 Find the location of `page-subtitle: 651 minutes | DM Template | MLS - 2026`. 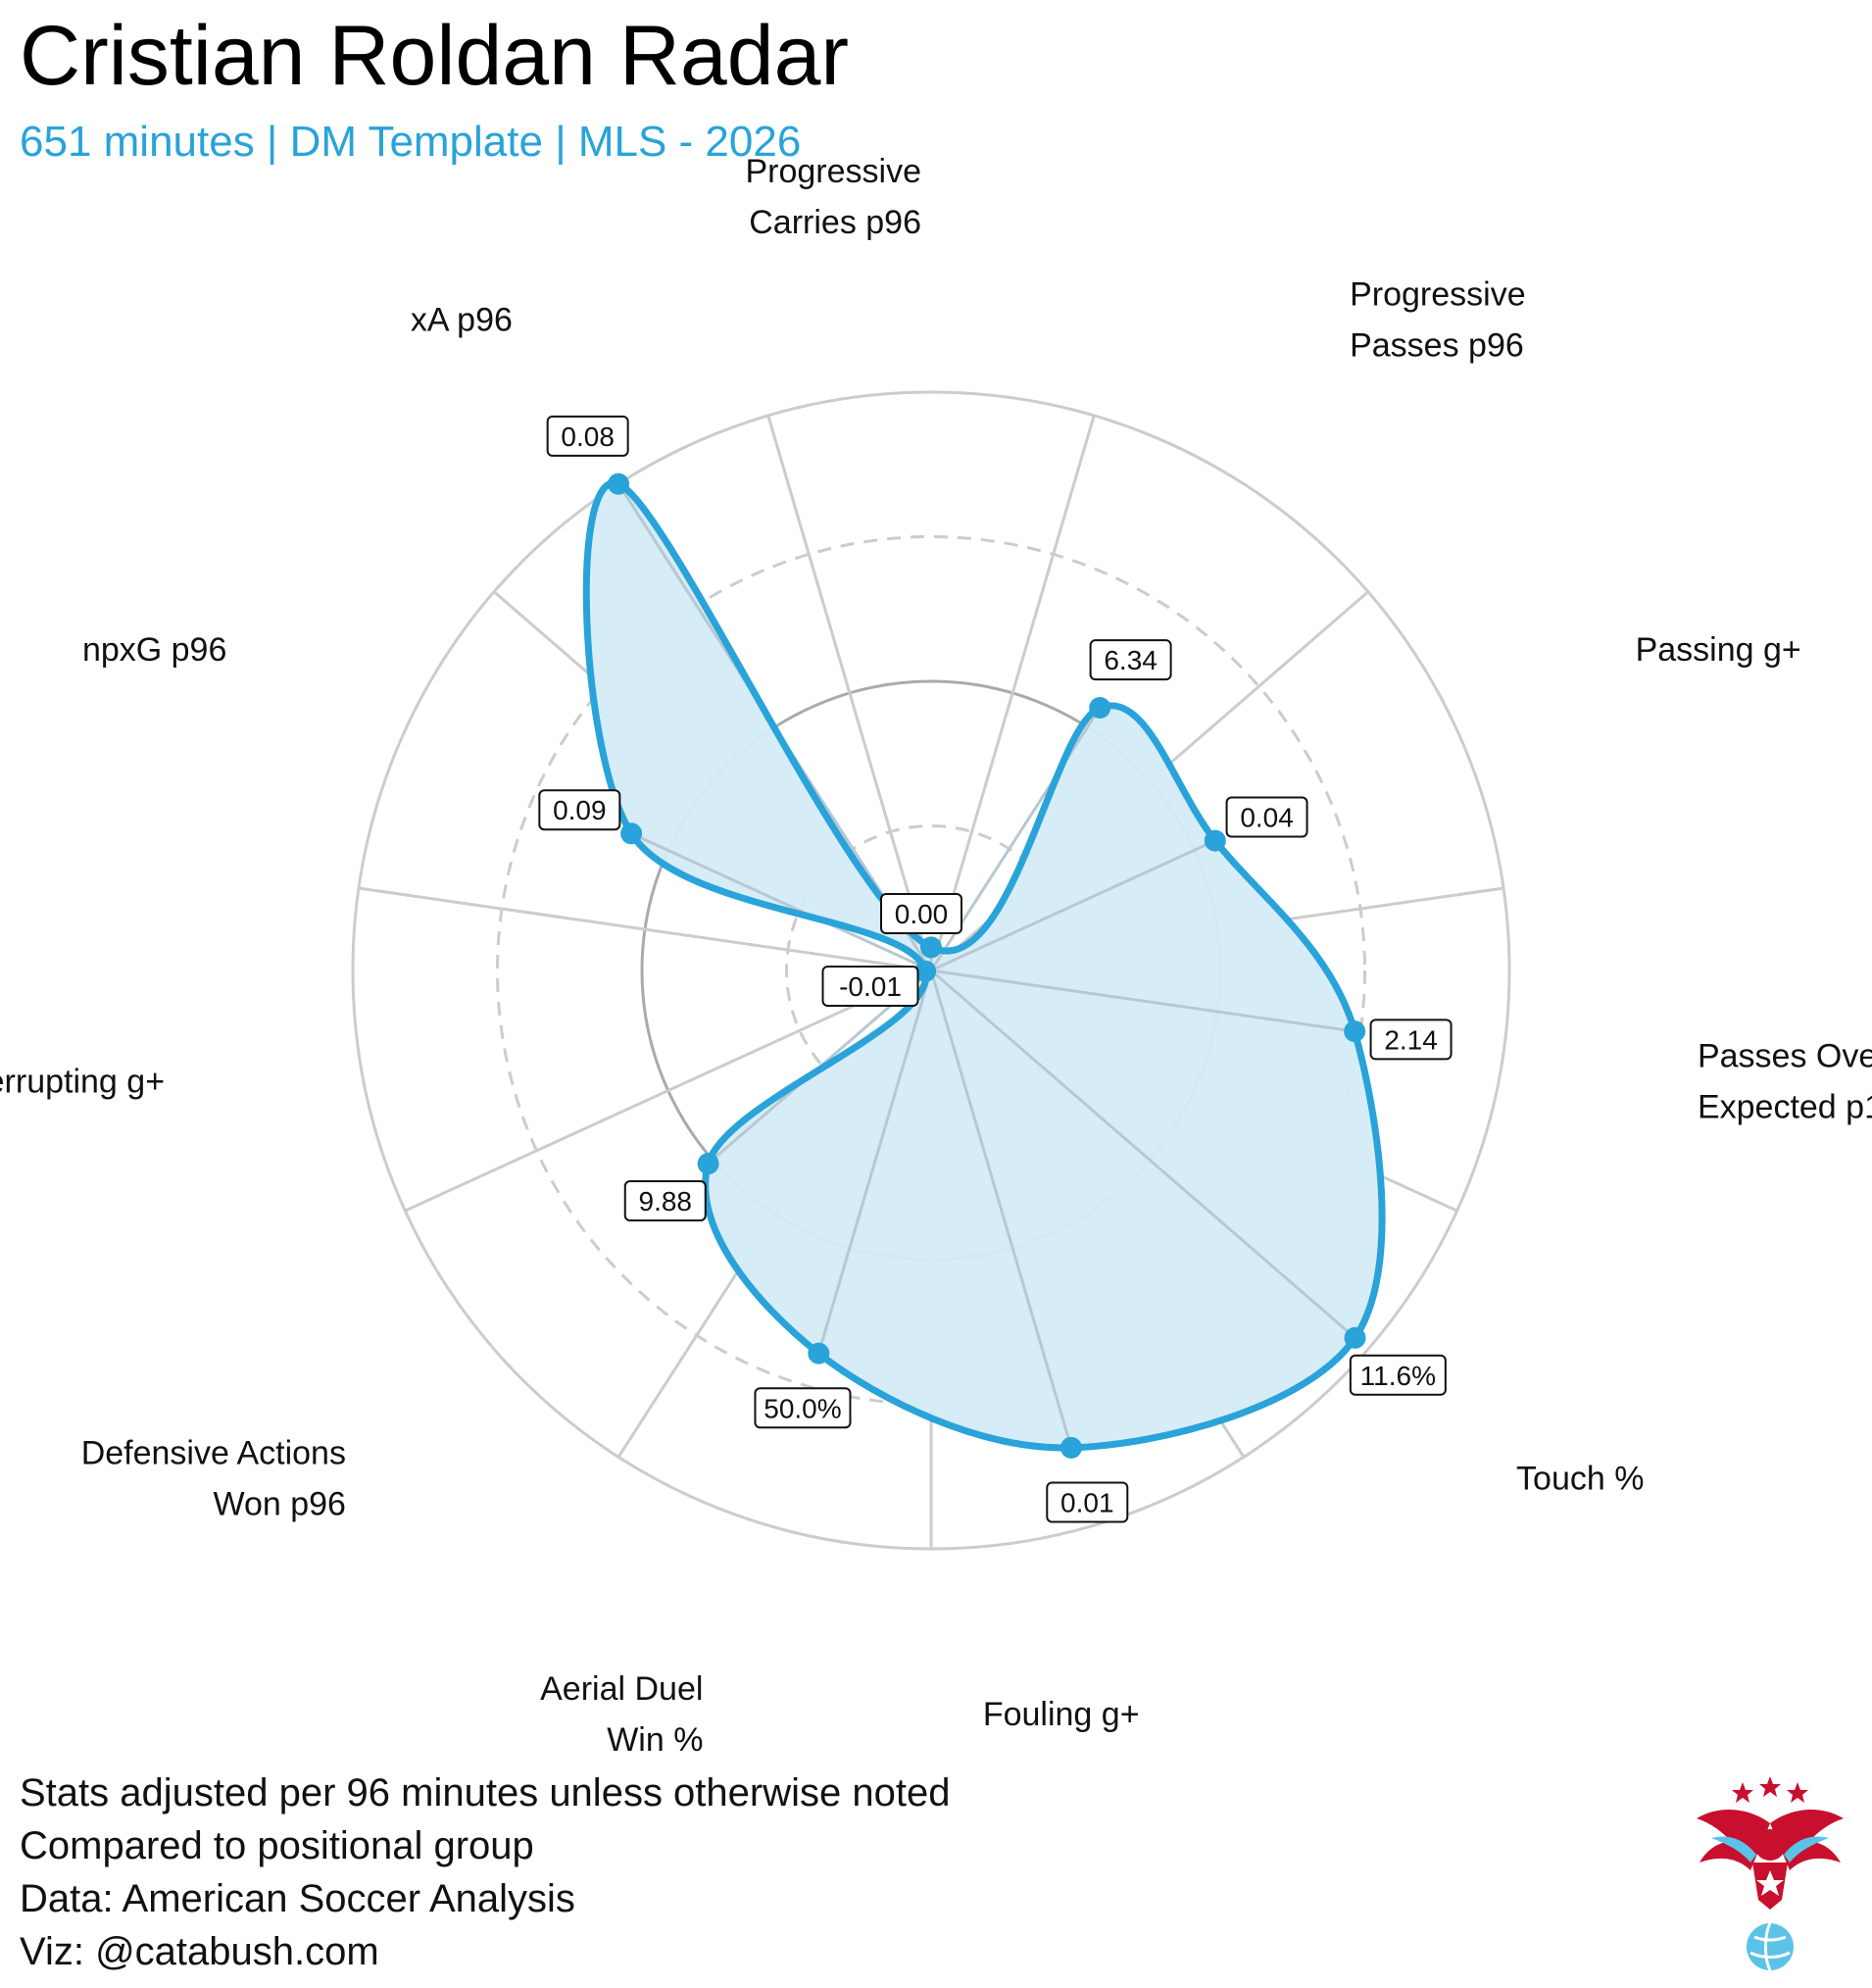

page-subtitle: 651 minutes | DM Template | MLS - 2026 is located at coordinates (411, 142).